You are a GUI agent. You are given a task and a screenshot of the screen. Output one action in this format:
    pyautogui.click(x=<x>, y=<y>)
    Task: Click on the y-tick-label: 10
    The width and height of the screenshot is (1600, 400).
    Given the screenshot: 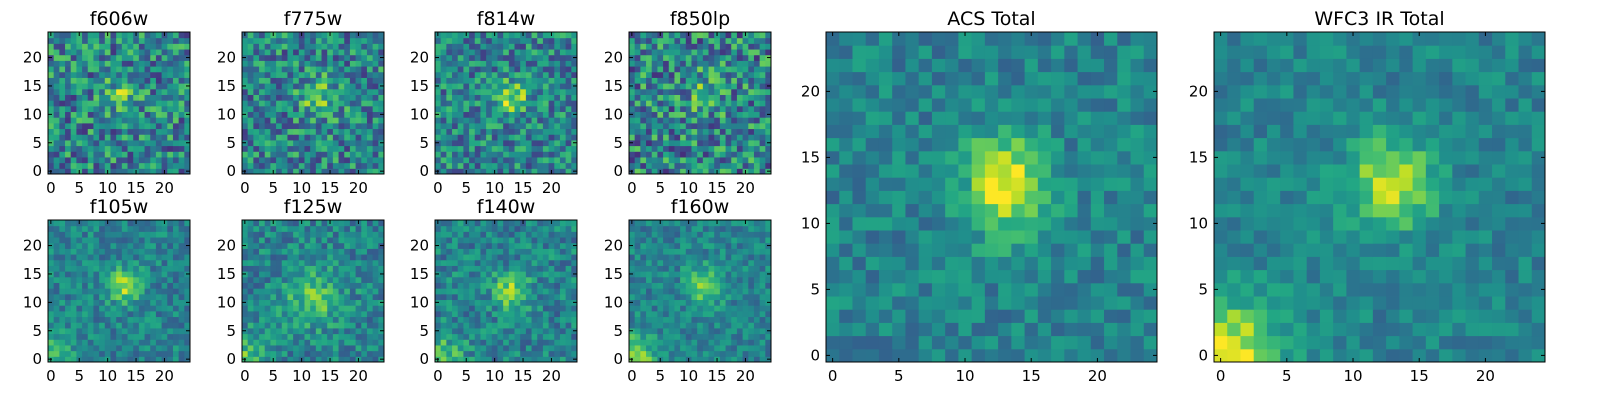 What is the action you would take?
    pyautogui.click(x=613, y=114)
    